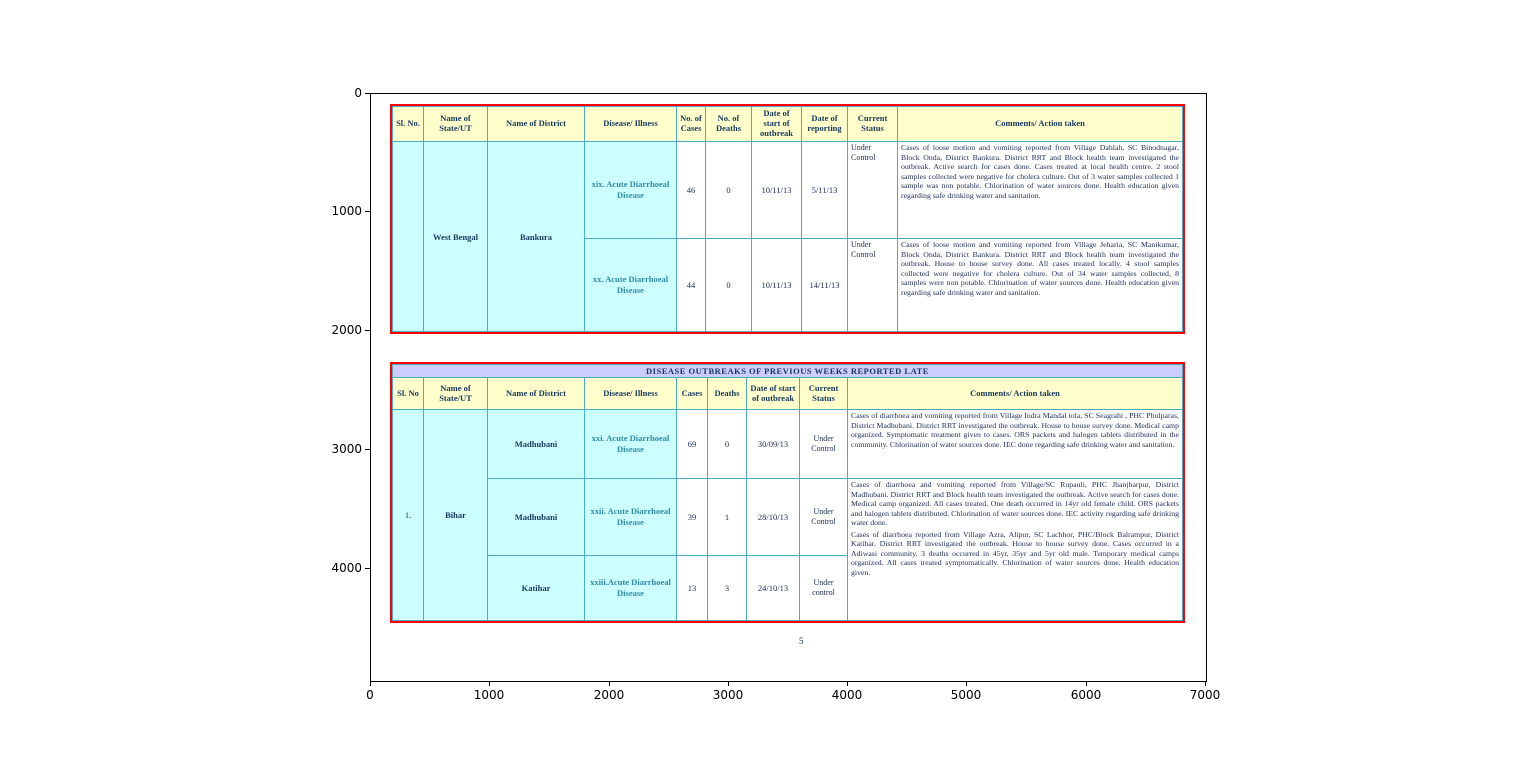 This screenshot has height=767, width=1536. I want to click on x-tick-label: 5000, so click(966, 695).